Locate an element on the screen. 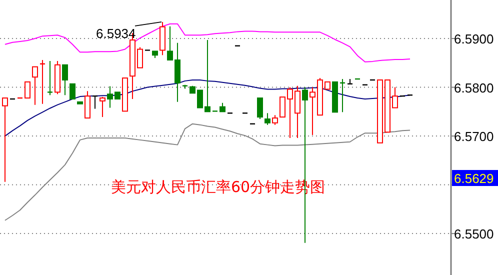  y-tick-label: 6.5500 is located at coordinates (474, 234).